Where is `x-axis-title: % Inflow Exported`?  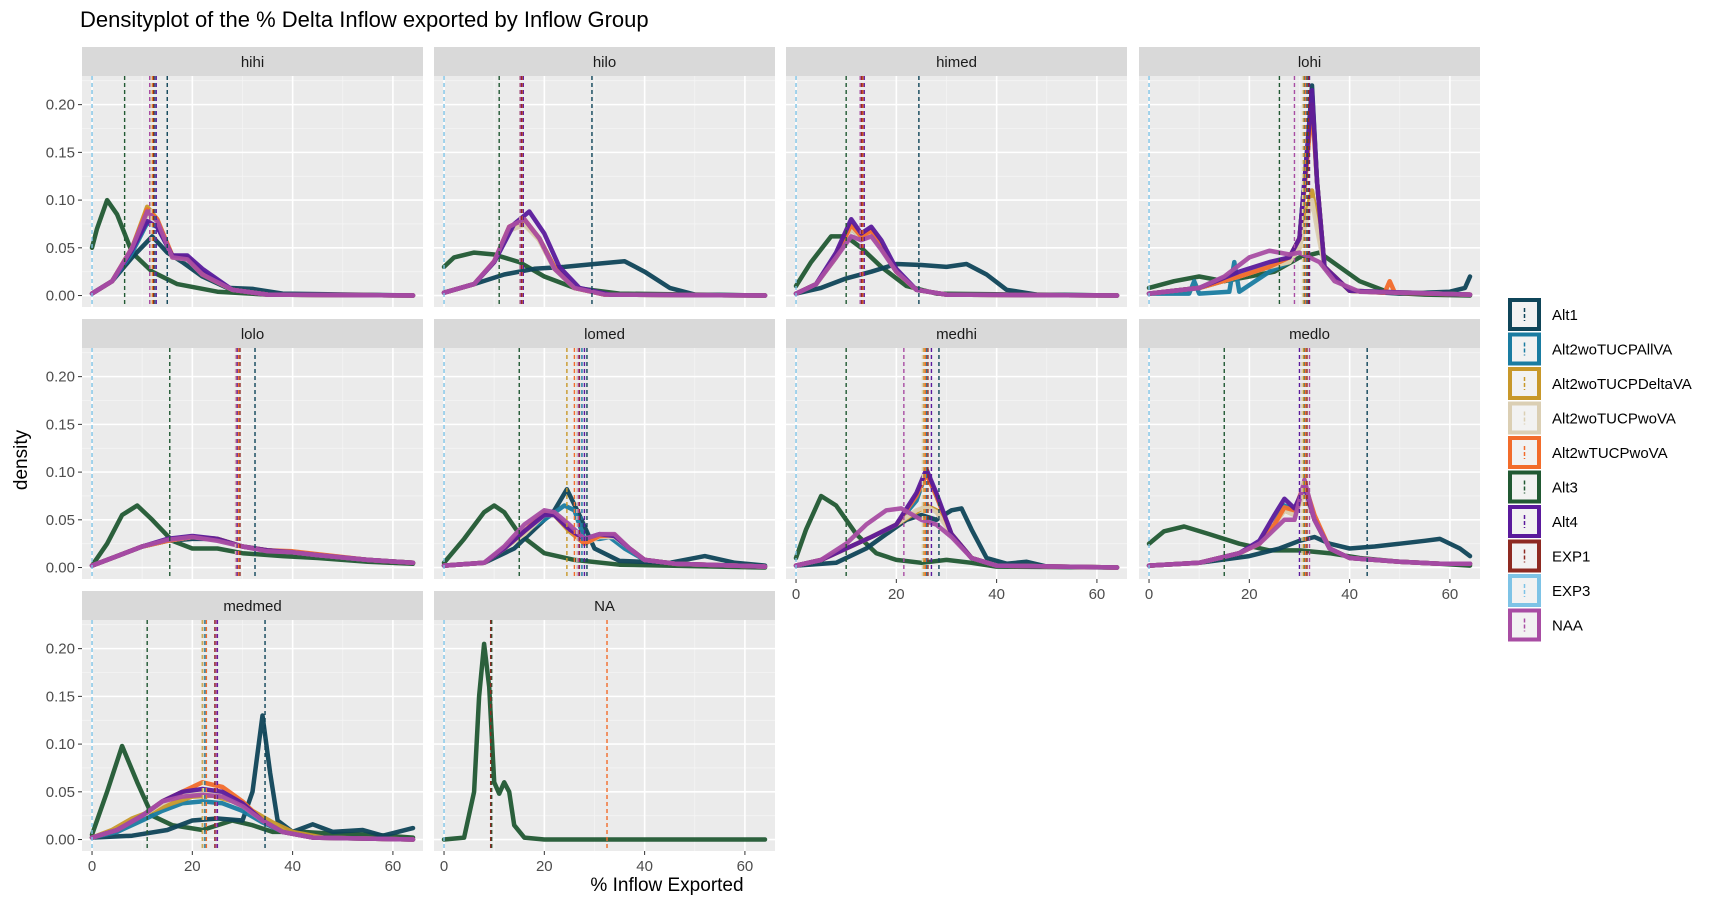 x-axis-title: % Inflow Exported is located at coordinates (666, 885).